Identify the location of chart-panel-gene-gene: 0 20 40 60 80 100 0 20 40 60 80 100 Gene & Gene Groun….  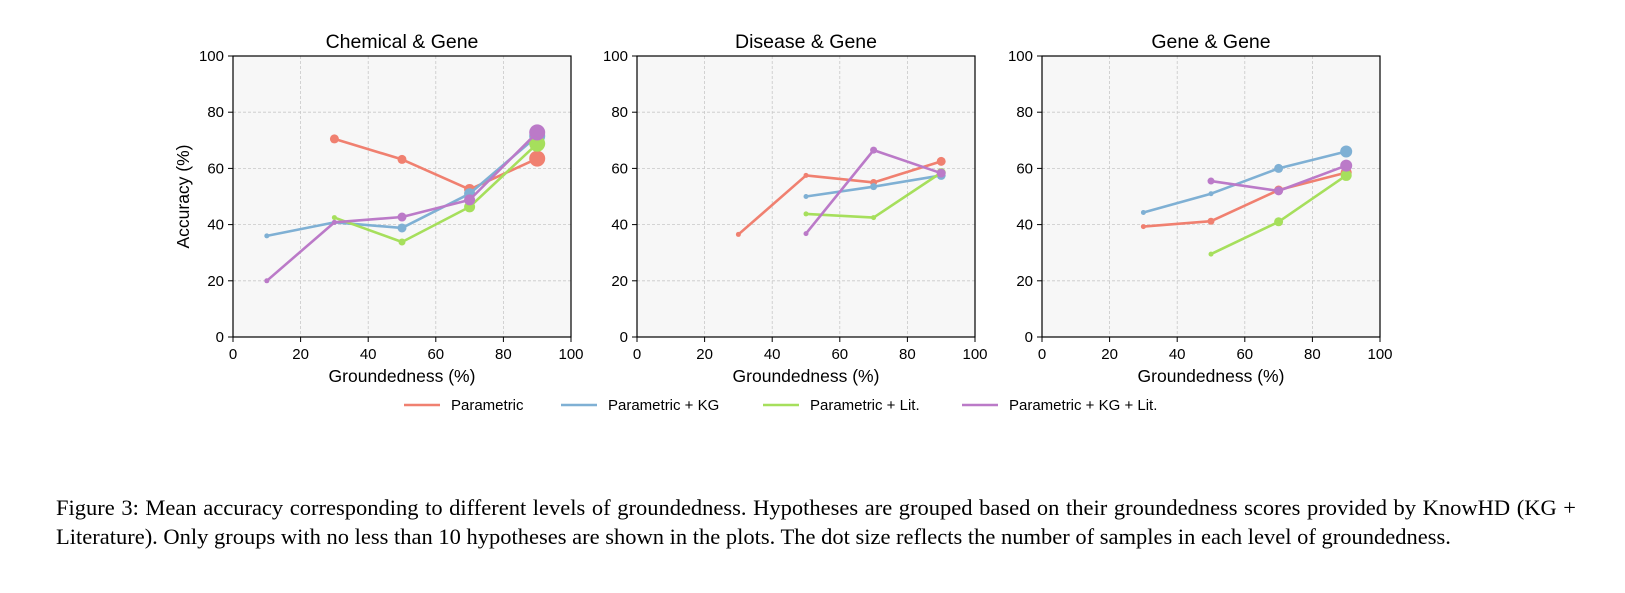
(1200, 208).